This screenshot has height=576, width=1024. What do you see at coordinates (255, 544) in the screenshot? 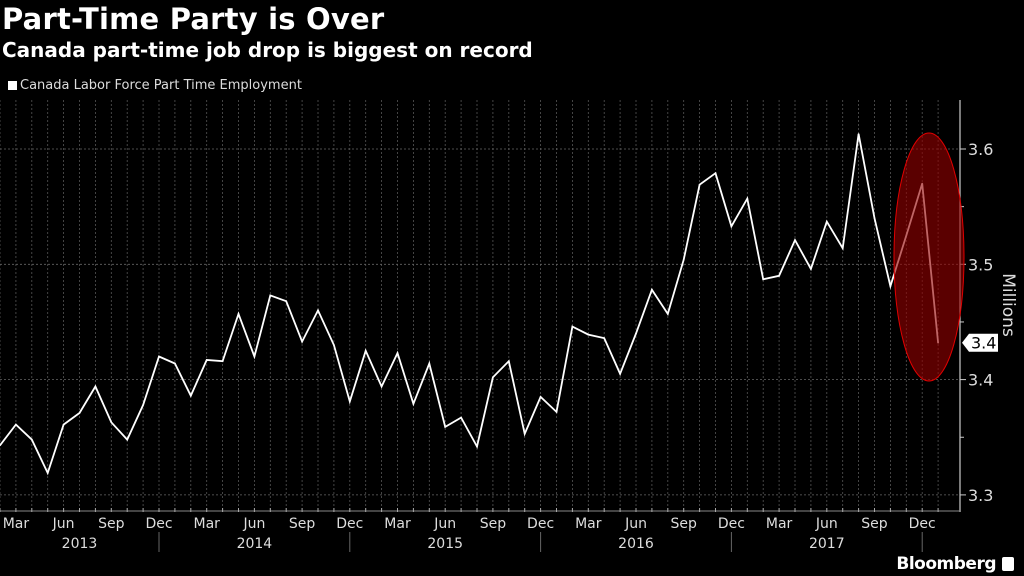
I see `year-label: 2014` at bounding box center [255, 544].